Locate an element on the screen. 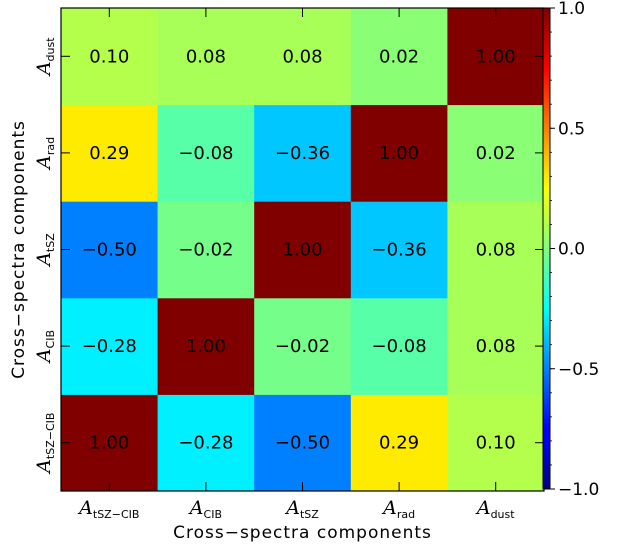 This screenshot has width=633, height=544. x-axis-title: Cross−spectra components is located at coordinates (302, 533).